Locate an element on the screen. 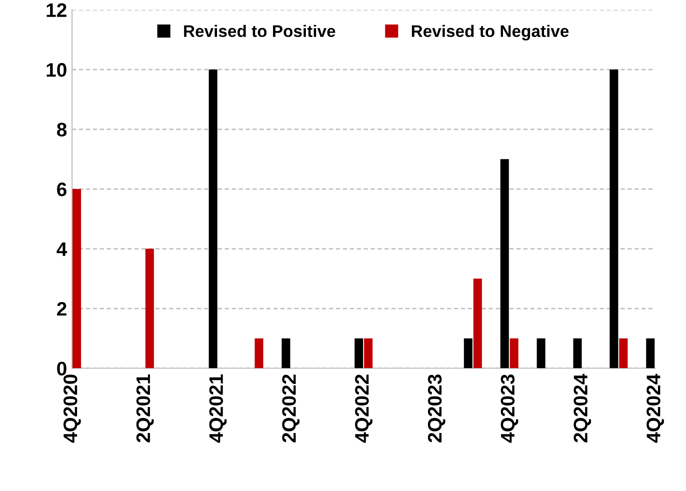 The width and height of the screenshot is (686, 491). y-tick-label: 10 is located at coordinates (56, 70).